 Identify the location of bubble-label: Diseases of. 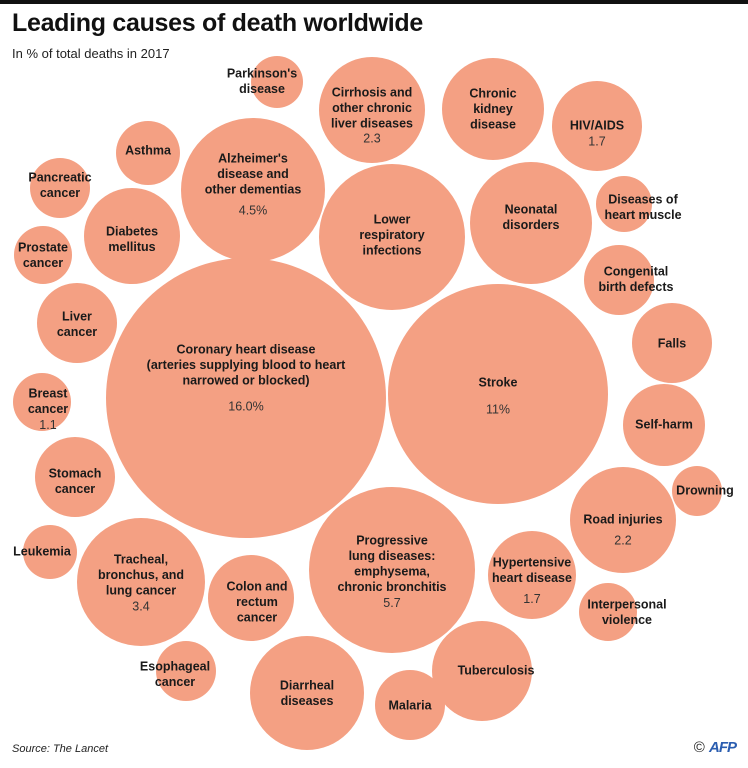
(643, 199).